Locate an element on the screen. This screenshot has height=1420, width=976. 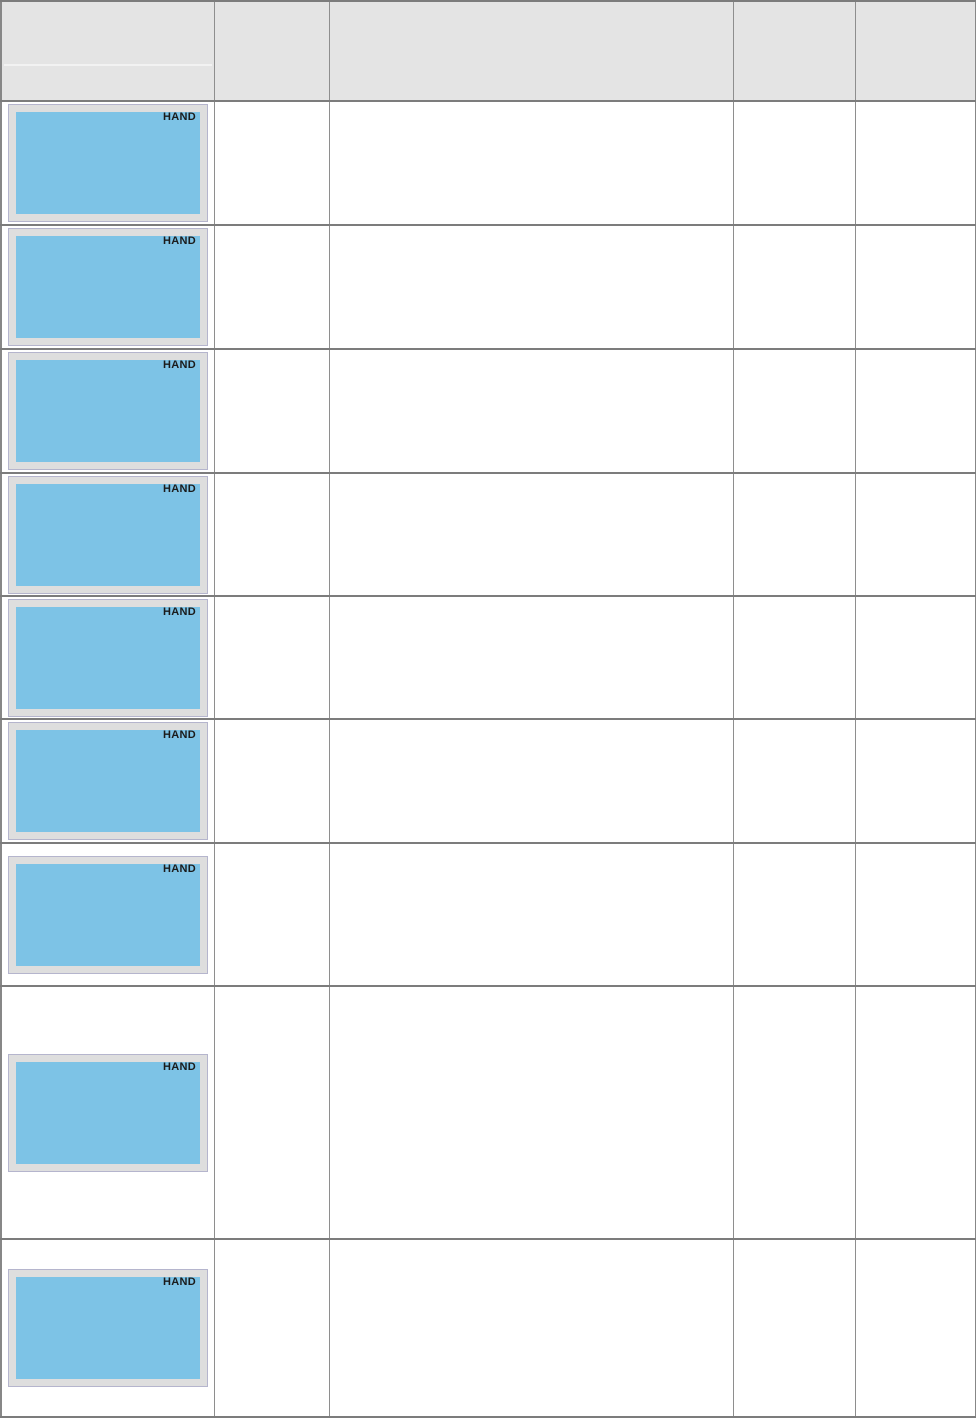
header-cell-photo is located at coordinates (107, 51).